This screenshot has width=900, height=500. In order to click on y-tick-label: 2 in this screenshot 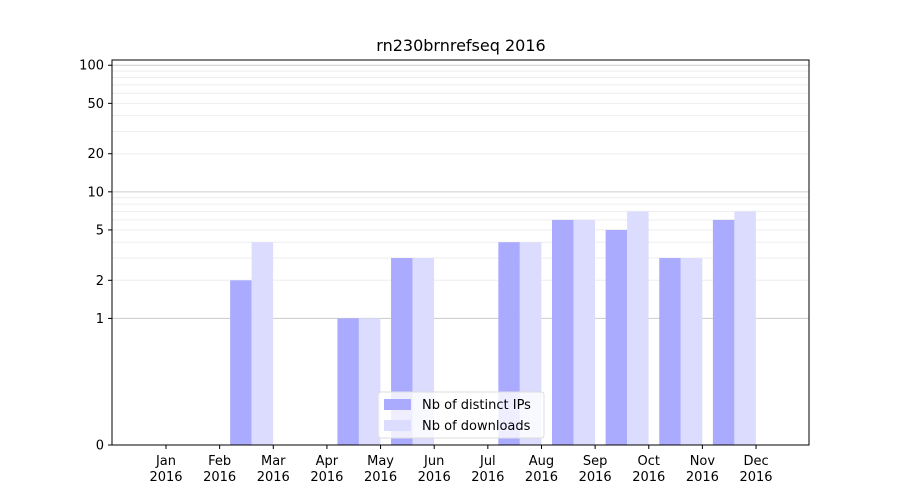, I will do `click(100, 281)`.